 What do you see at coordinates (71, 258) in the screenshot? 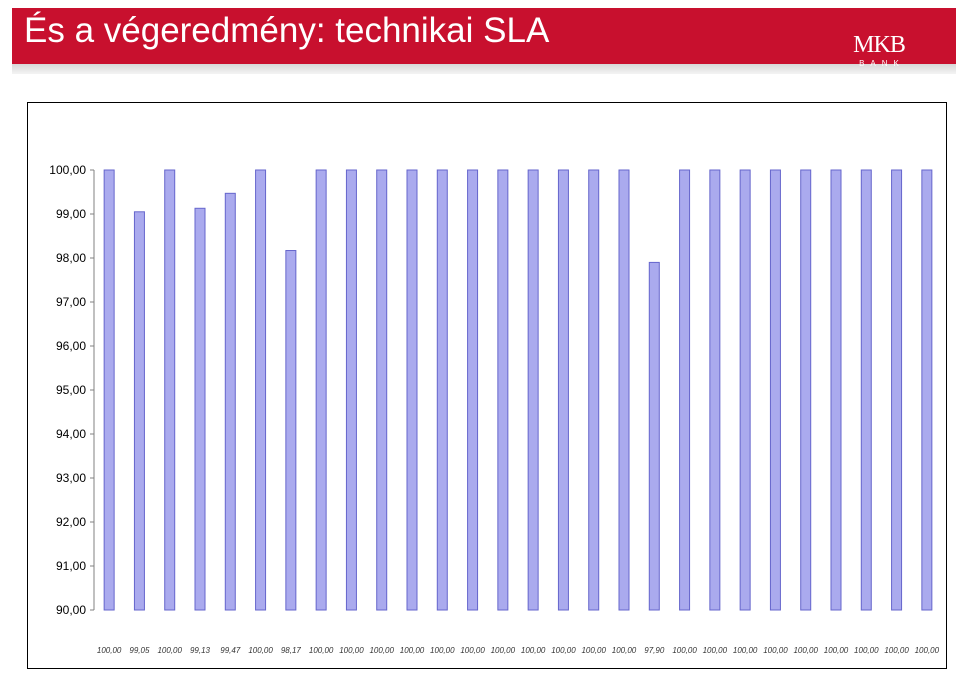
I see `y-tick-label: 98,00` at bounding box center [71, 258].